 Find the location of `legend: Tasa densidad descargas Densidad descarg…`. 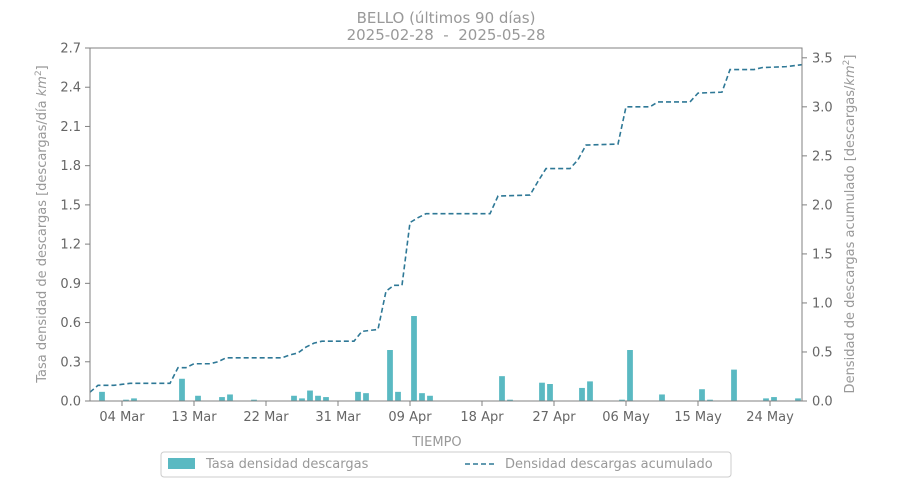

legend: Tasa densidad descargas Densidad descarg… is located at coordinates (446, 464).